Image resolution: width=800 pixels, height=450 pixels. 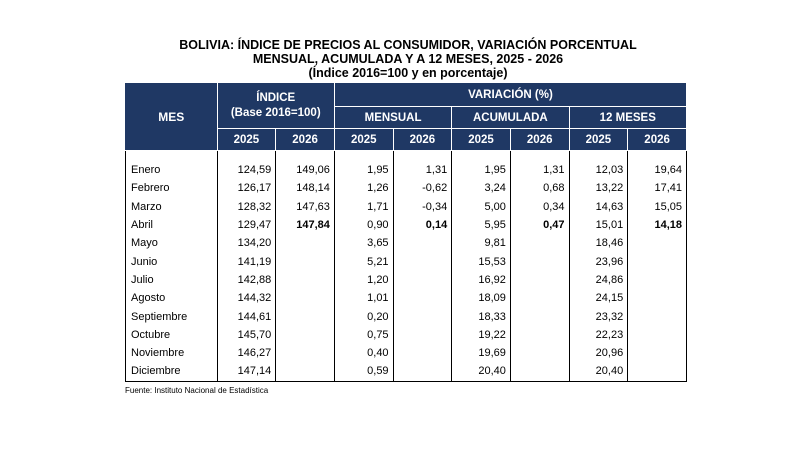 I want to click on header-12-meses: 12 MESES, so click(x=628, y=117).